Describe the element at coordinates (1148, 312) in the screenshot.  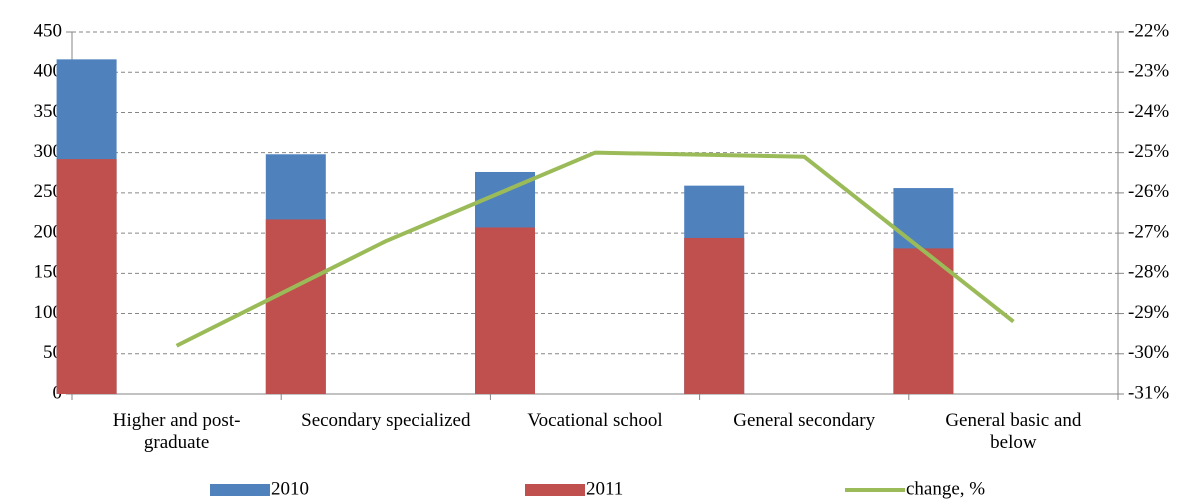
I see `y2-tick-label: -29%` at that location.